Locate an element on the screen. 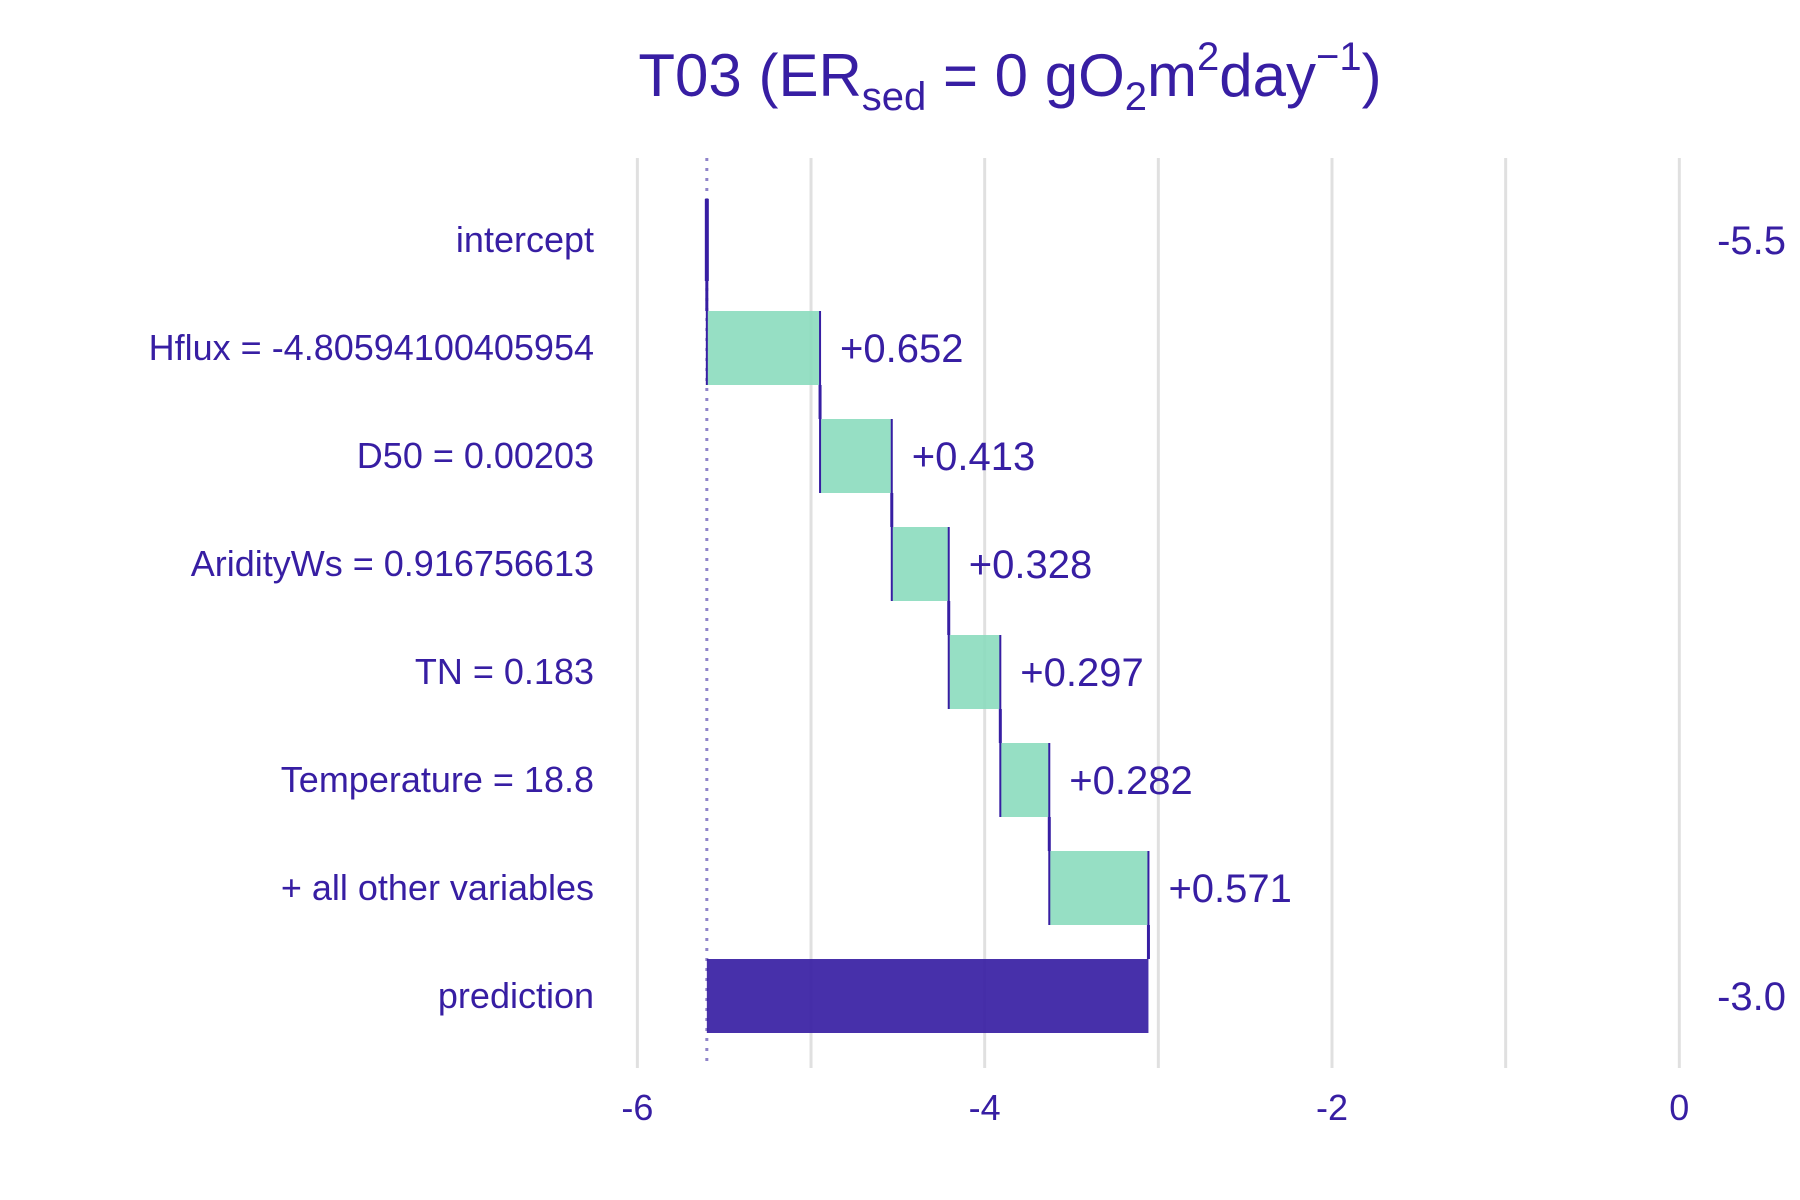 This screenshot has width=1800, height=1200. row-label: + all other variables is located at coordinates (437, 887).